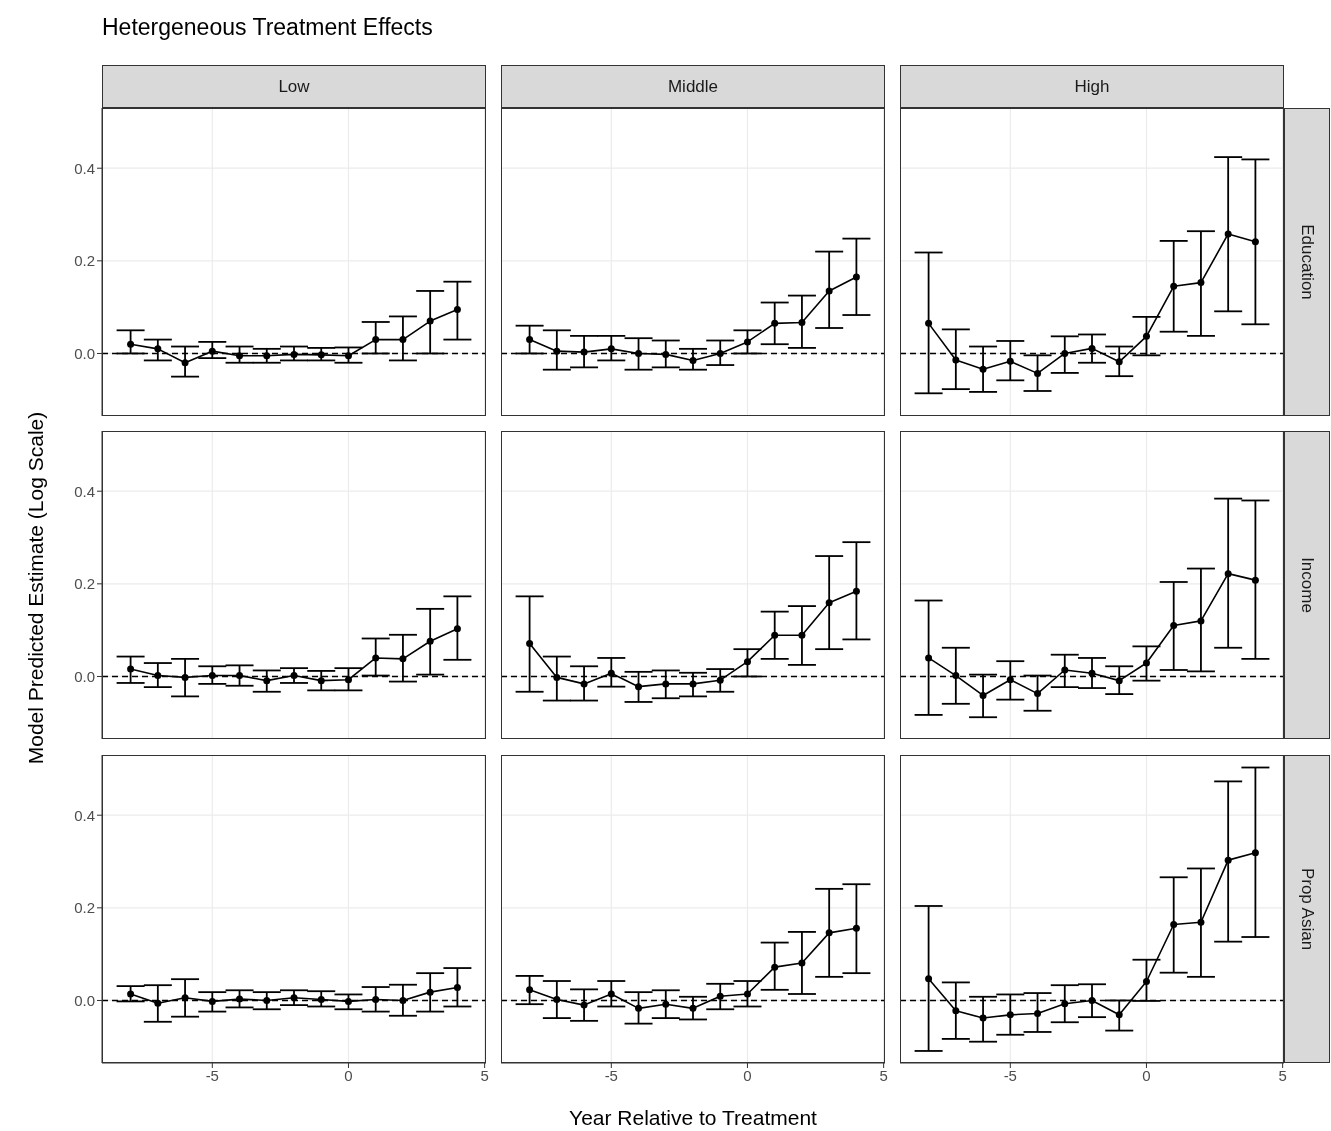 This screenshot has height=1131, width=1331. Describe the element at coordinates (1307, 262) in the screenshot. I see `y2-axis-title: Education` at that location.